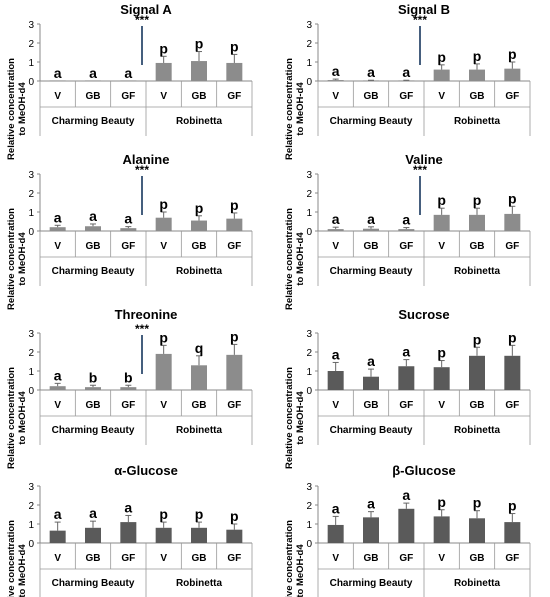 The width and height of the screenshot is (550, 597). What do you see at coordinates (424, 159) in the screenshot?
I see `chart-title: Valine` at bounding box center [424, 159].